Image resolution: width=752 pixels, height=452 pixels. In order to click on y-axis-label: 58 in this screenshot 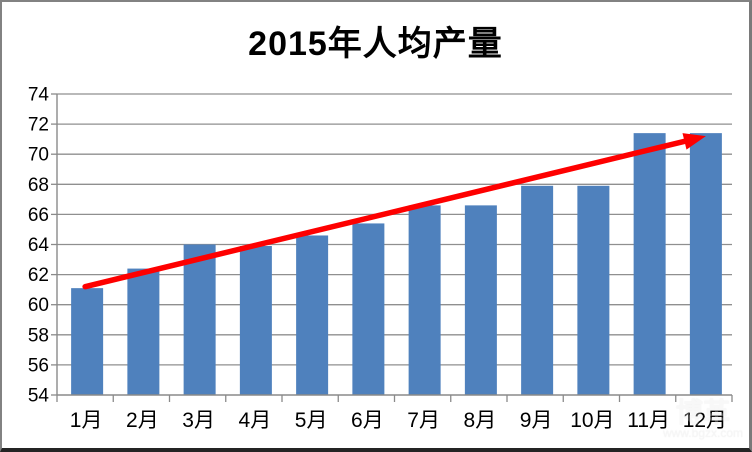, I will do `click(38, 335)`.